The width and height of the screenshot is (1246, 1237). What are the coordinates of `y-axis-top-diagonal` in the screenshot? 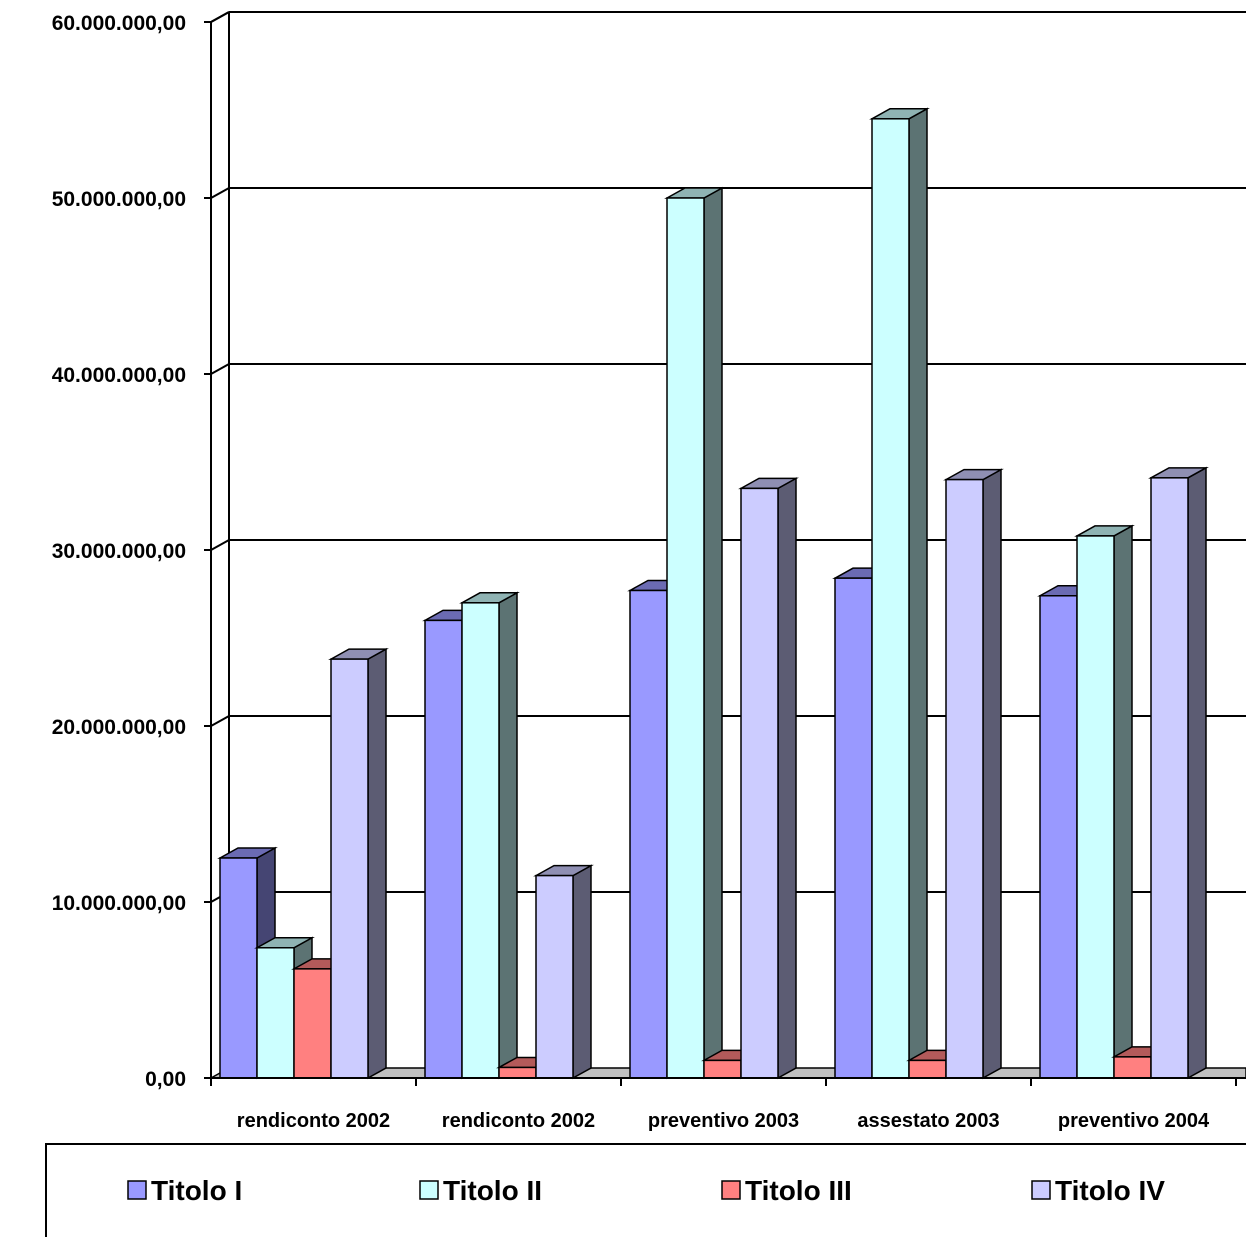 It's located at (220, 17).